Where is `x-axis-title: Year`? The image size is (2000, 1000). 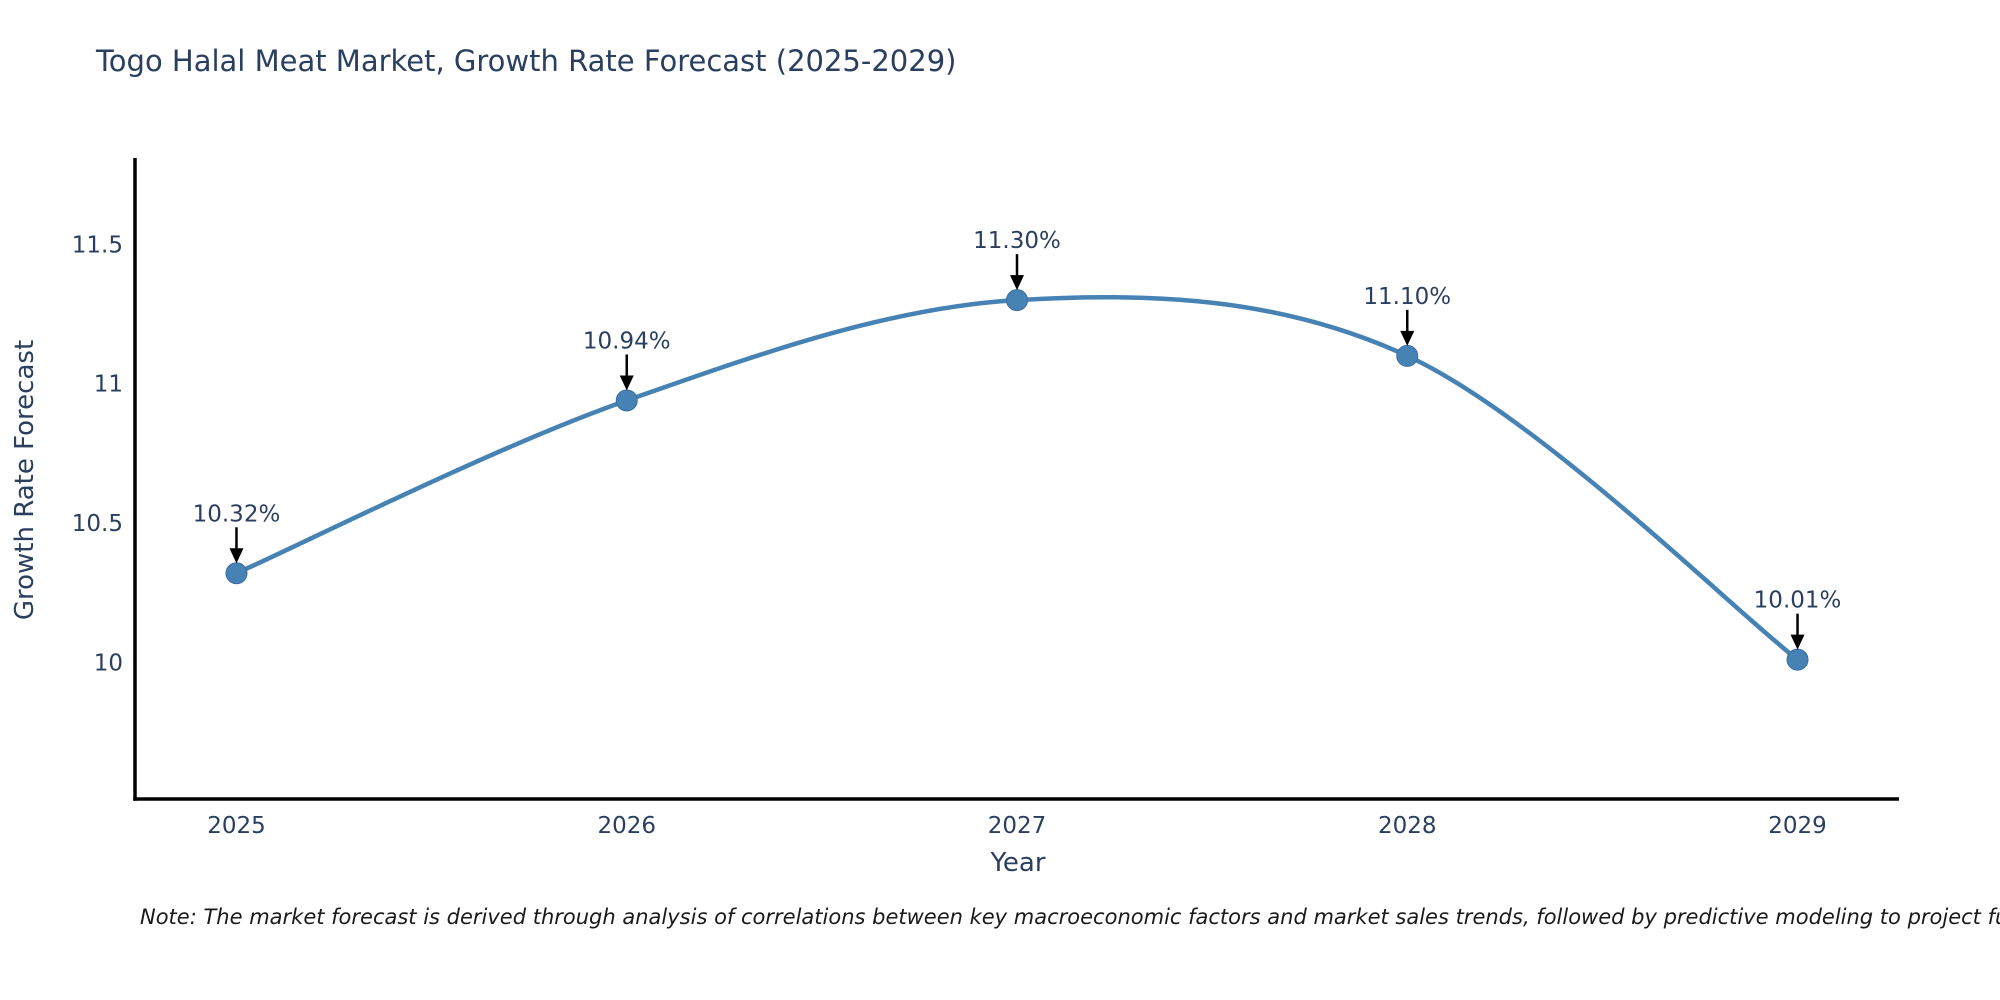
x-axis-title: Year is located at coordinates (1018, 863).